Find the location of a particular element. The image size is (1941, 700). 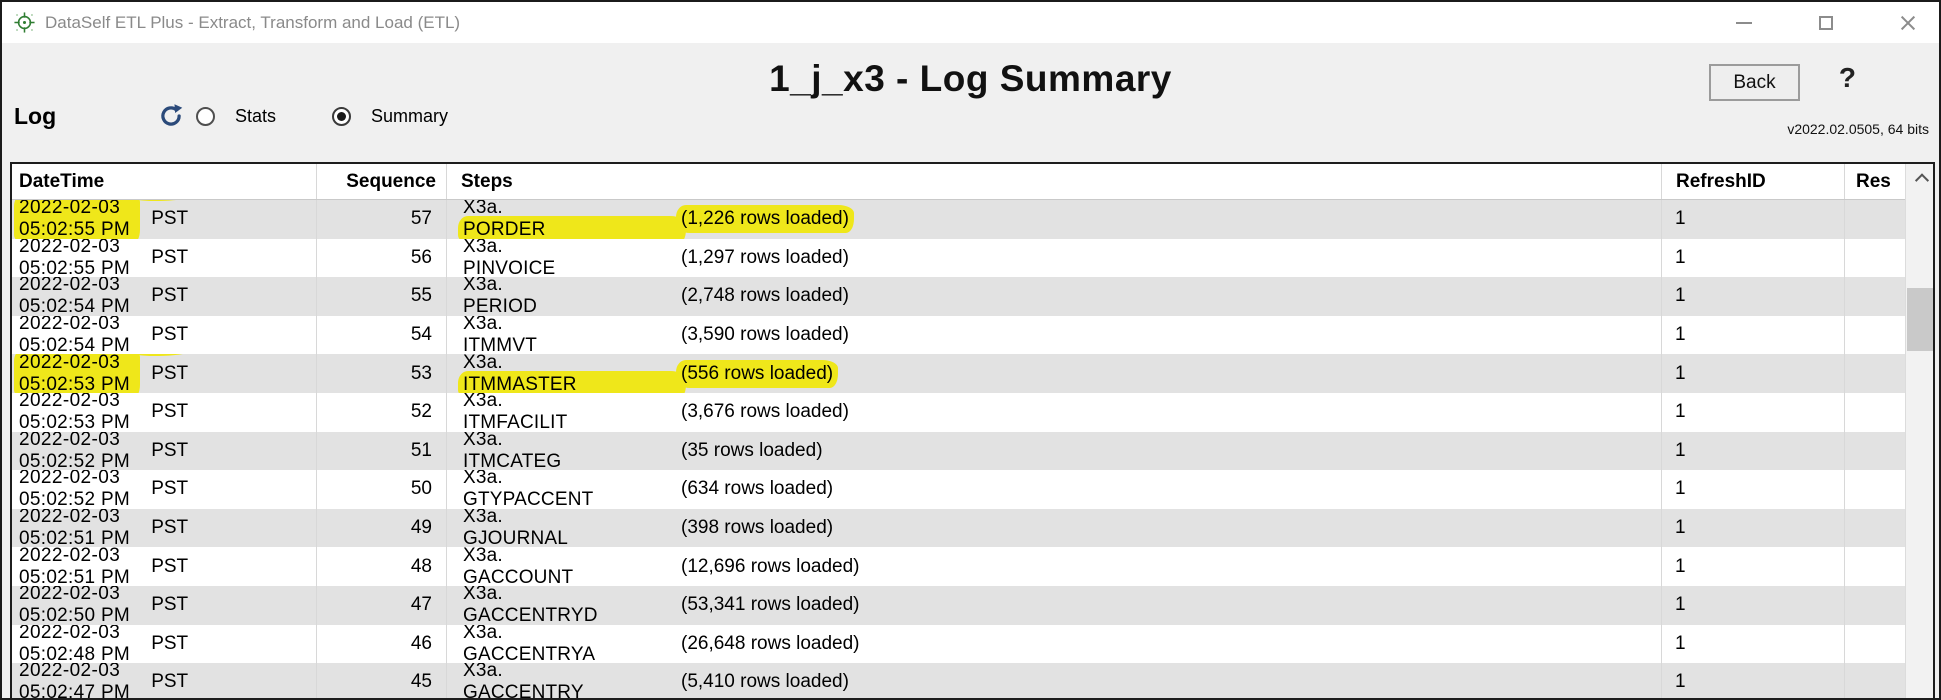

summary-radio-label: Summary is located at coordinates (410, 115).